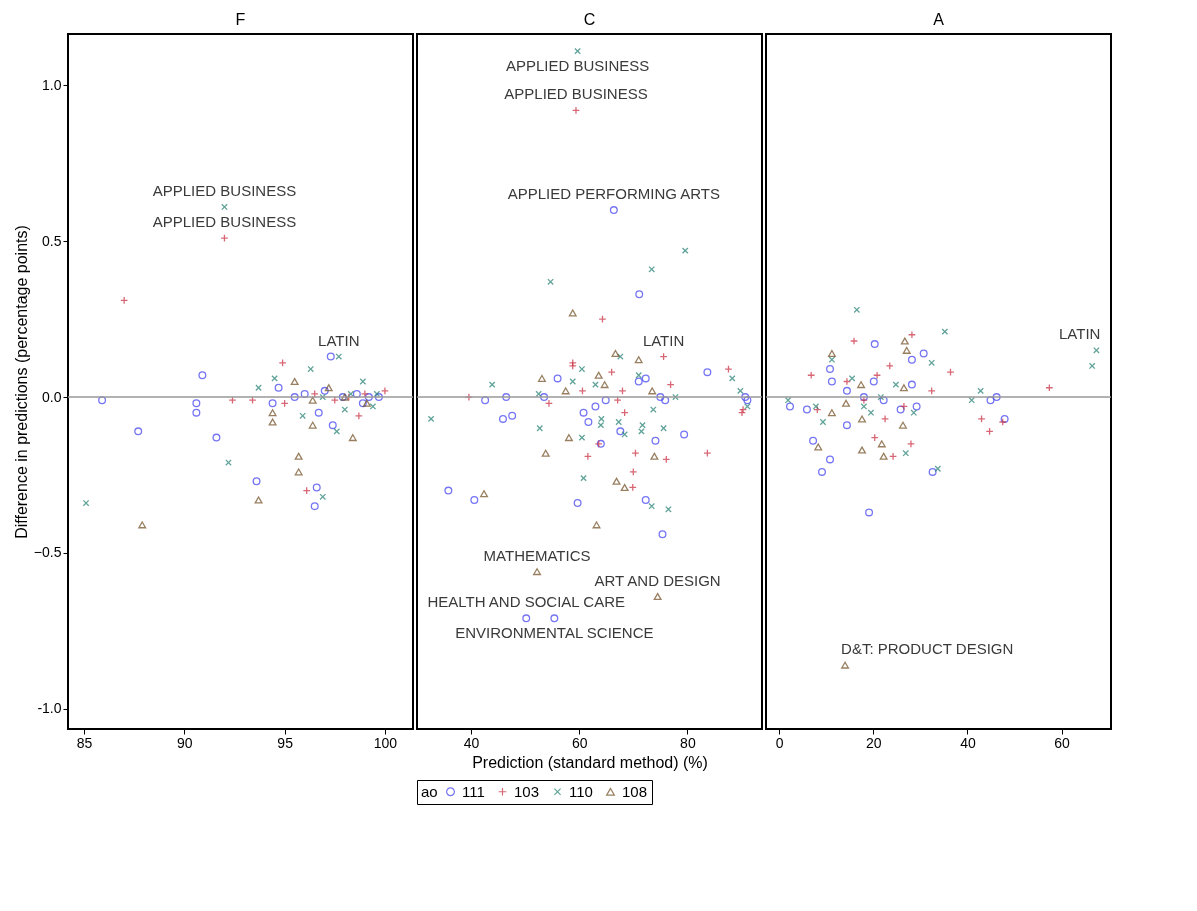 This screenshot has width=1197, height=911. What do you see at coordinates (21, 382) in the screenshot?
I see `y-axis-title: Difference in predictions (percentage points)` at bounding box center [21, 382].